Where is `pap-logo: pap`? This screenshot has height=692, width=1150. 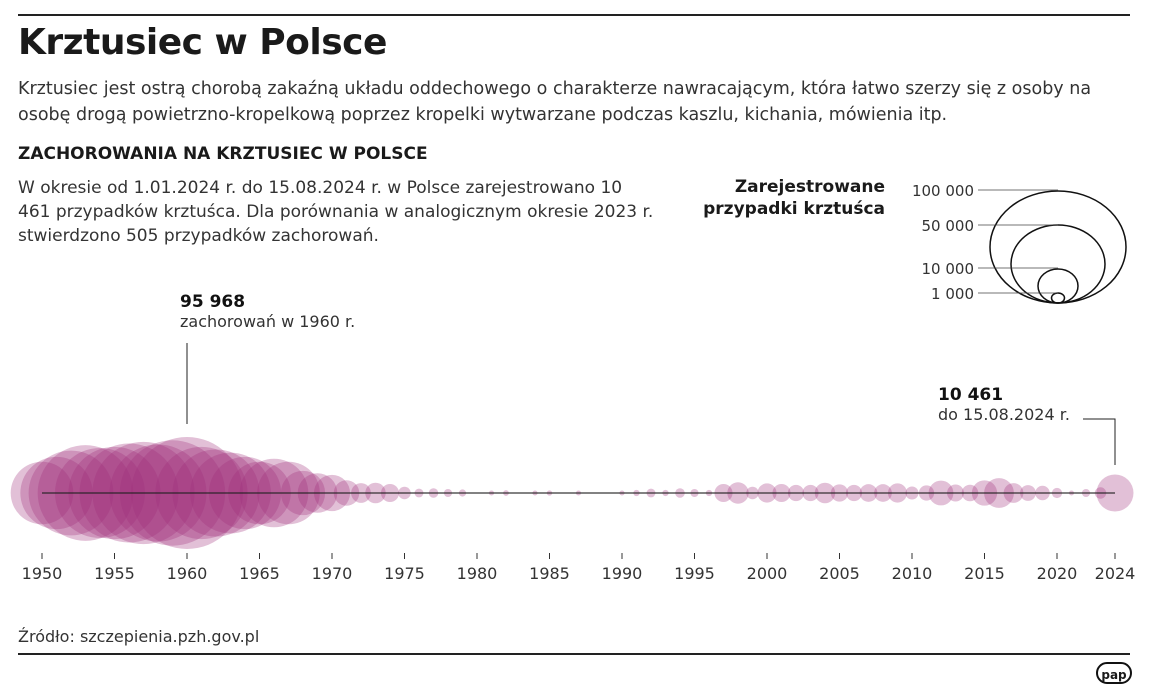
pap-logo: pap is located at coordinates (1114, 673).